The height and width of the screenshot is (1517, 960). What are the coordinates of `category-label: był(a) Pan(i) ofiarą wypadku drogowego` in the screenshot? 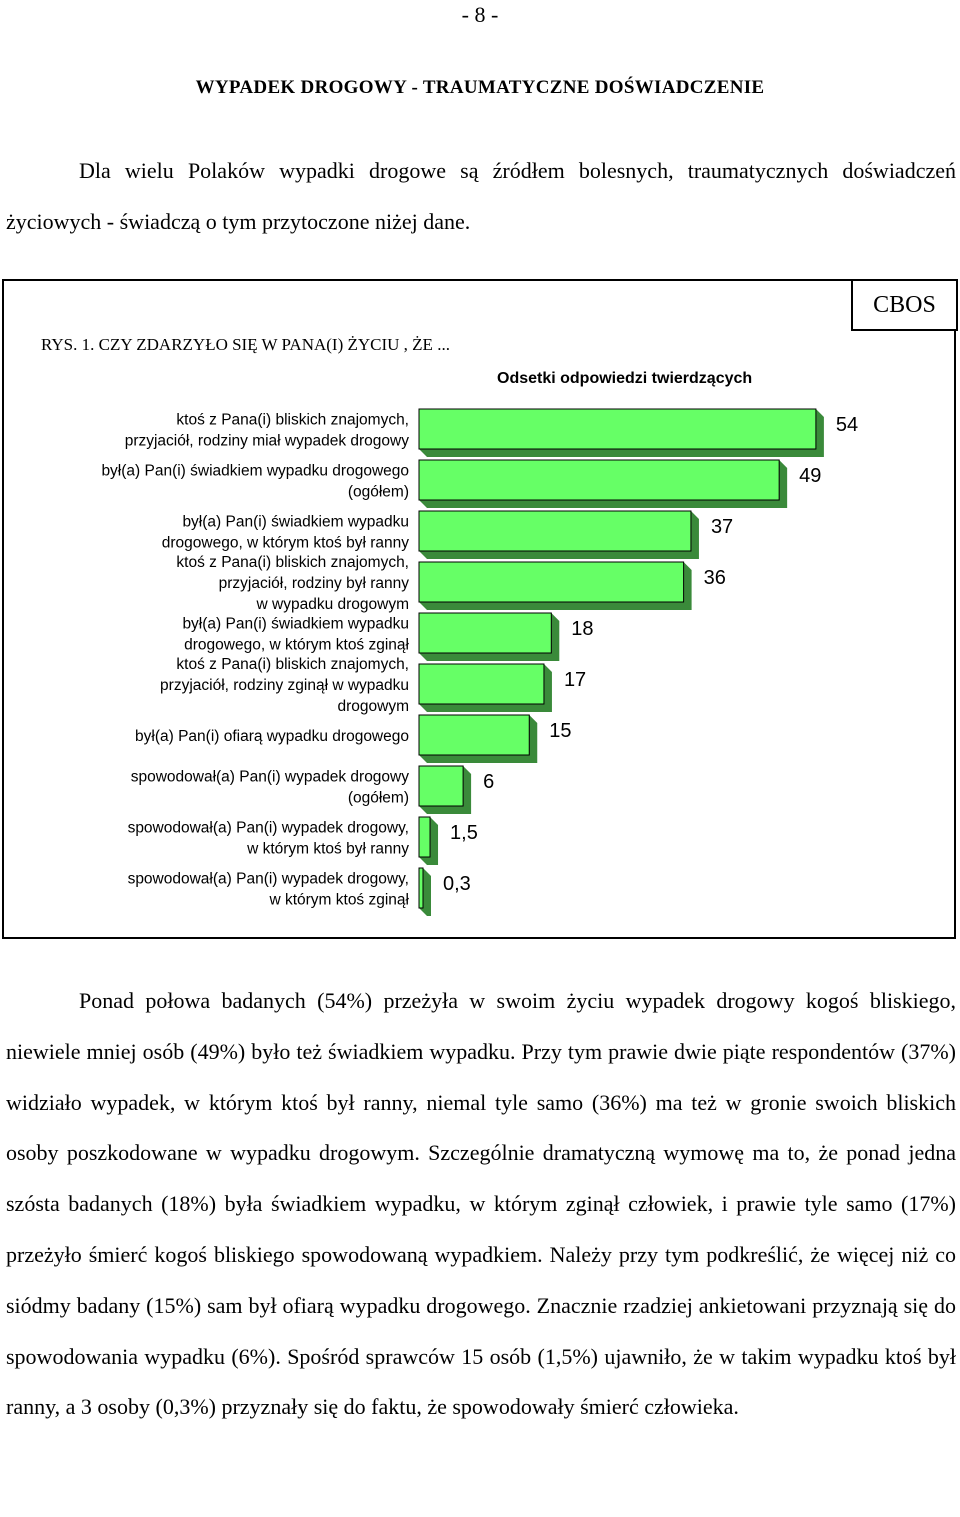 It's located at (272, 736).